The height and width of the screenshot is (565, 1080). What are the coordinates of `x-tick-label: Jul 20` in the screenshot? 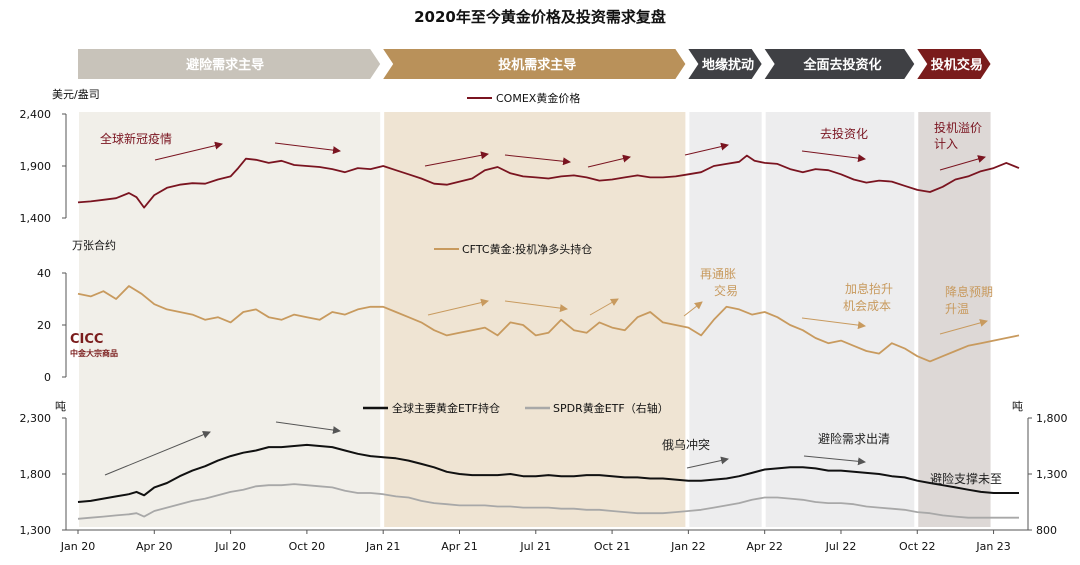 It's located at (230, 546).